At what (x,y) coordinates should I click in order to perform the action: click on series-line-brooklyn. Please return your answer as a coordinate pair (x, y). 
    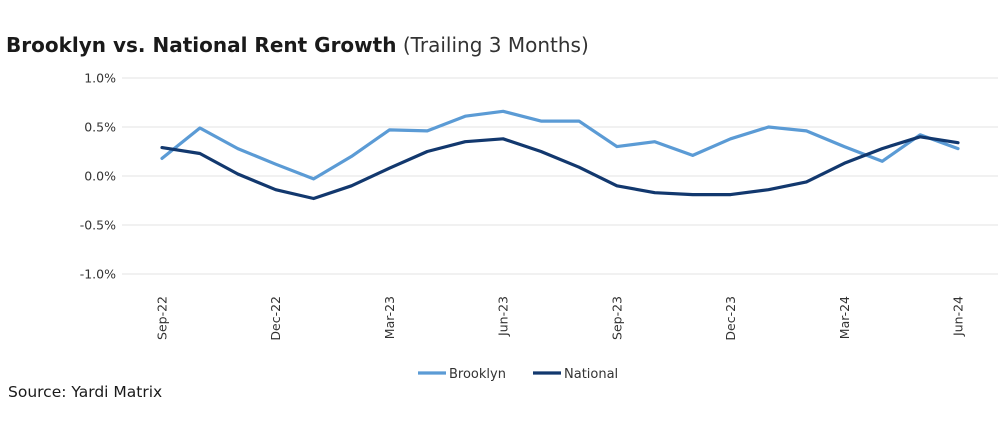
    Looking at the image, I should click on (560, 145).